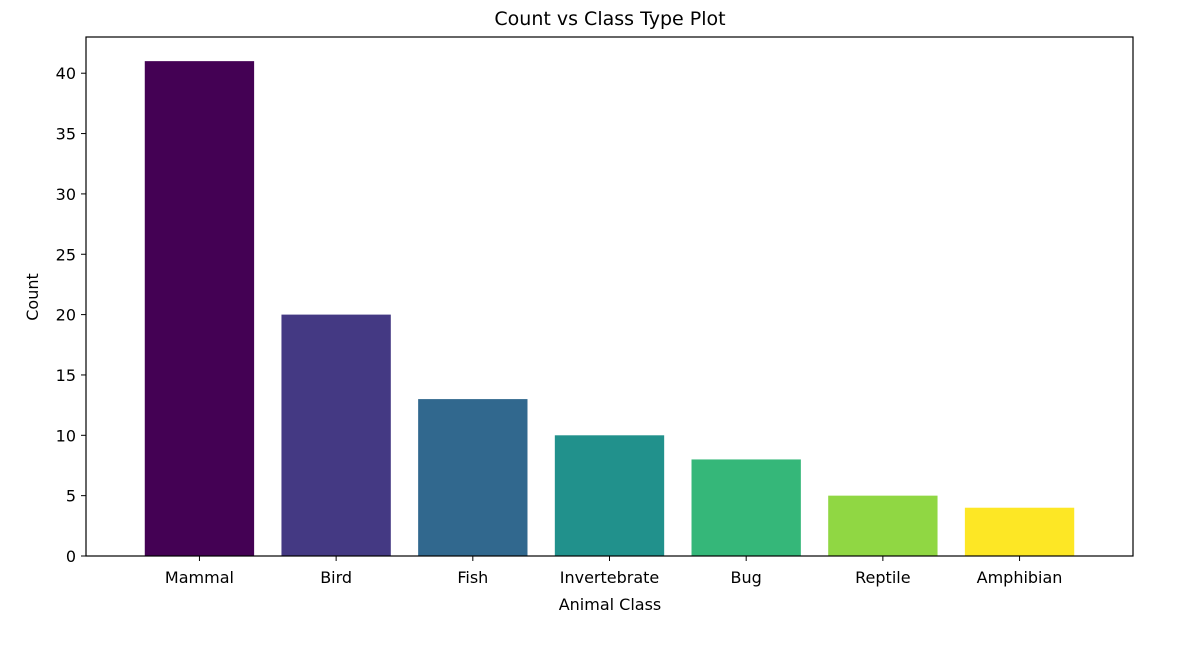 The height and width of the screenshot is (645, 1189). Describe the element at coordinates (66, 315) in the screenshot. I see `y-tick-label: 20` at that location.